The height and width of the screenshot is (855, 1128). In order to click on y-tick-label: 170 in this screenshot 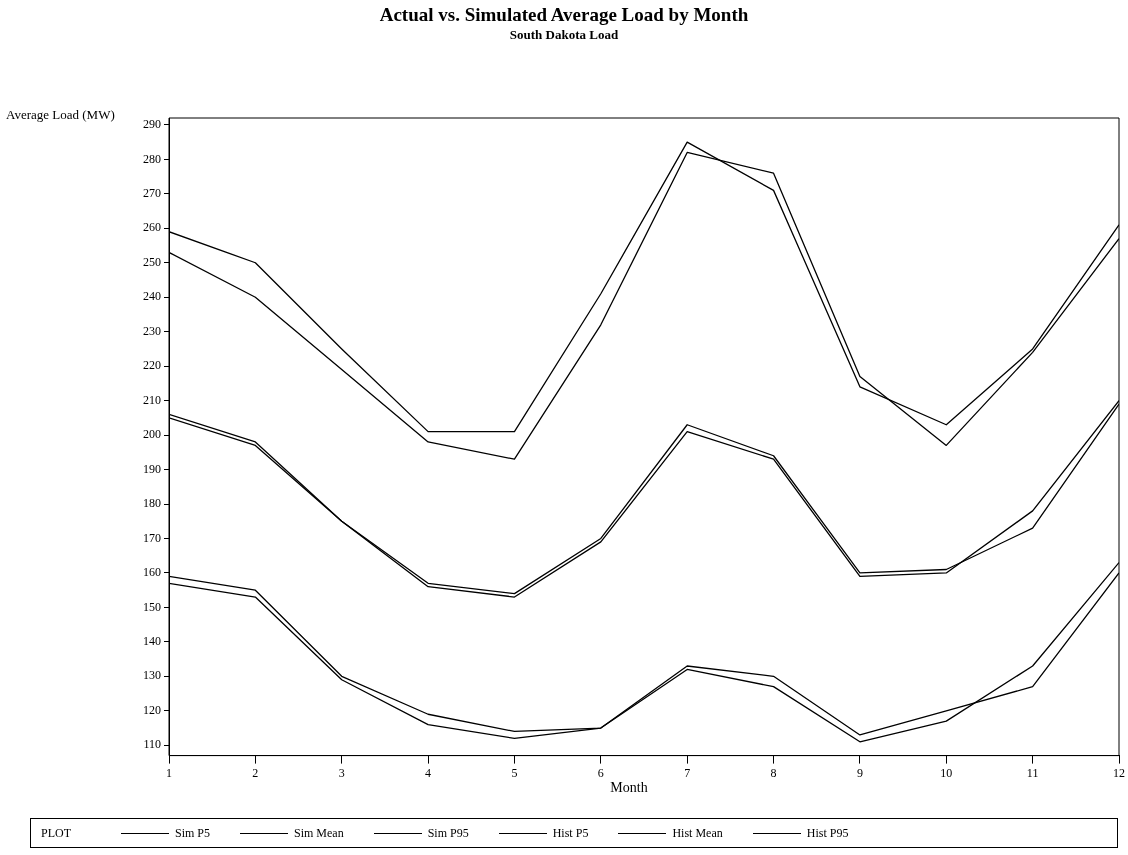, I will do `click(152, 537)`.